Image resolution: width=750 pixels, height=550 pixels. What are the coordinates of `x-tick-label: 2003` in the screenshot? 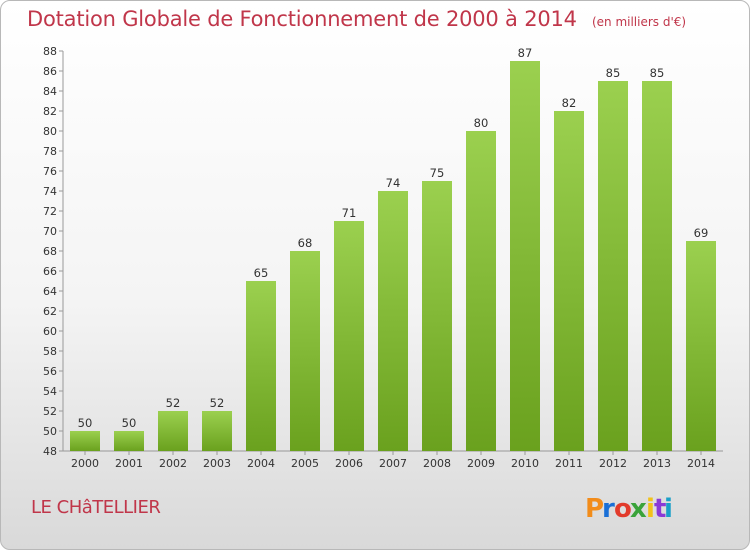 It's located at (217, 463).